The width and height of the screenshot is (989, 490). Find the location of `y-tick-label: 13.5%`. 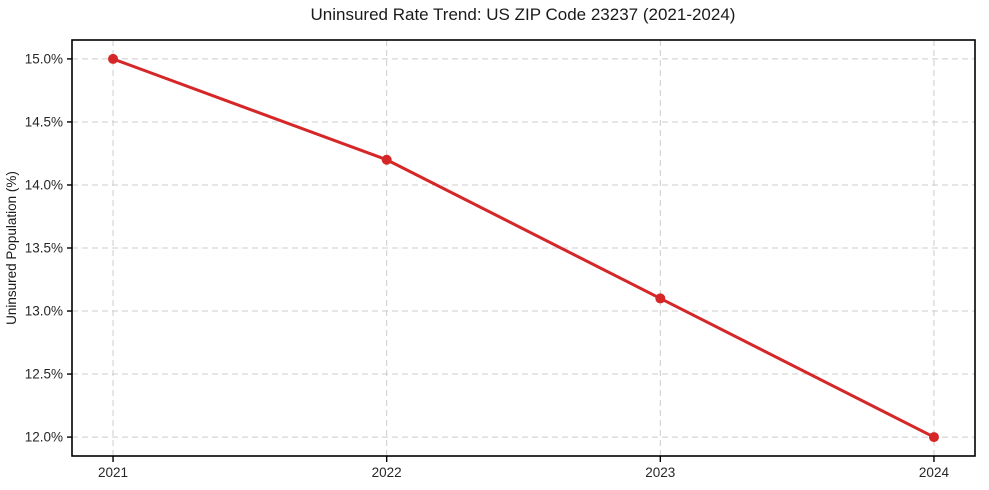

y-tick-label: 13.5% is located at coordinates (44, 248).